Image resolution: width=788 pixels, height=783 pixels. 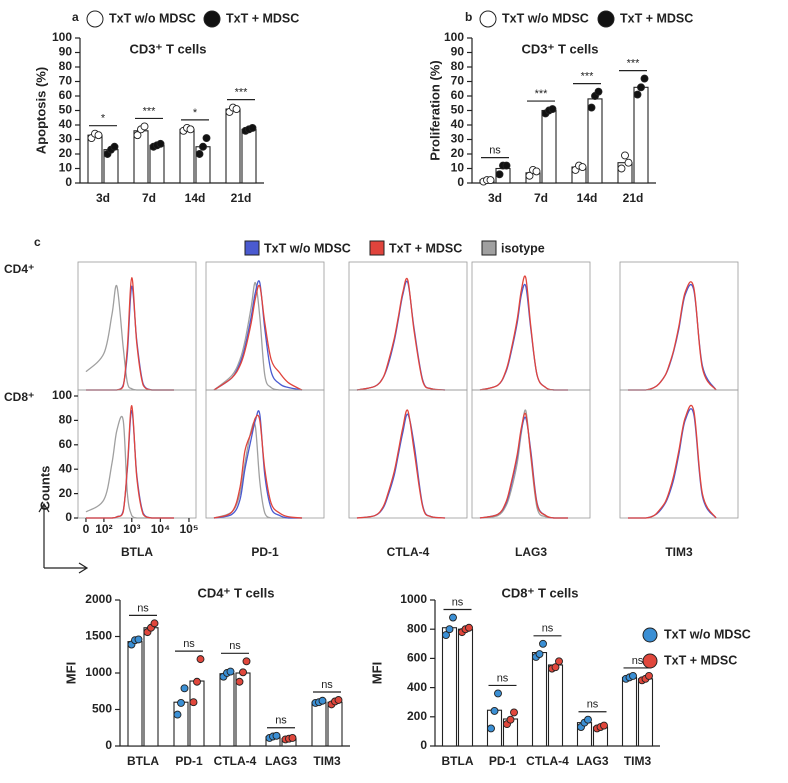 What do you see at coordinates (131, 529) in the screenshot?
I see `x-tick-label: 10³` at bounding box center [131, 529].